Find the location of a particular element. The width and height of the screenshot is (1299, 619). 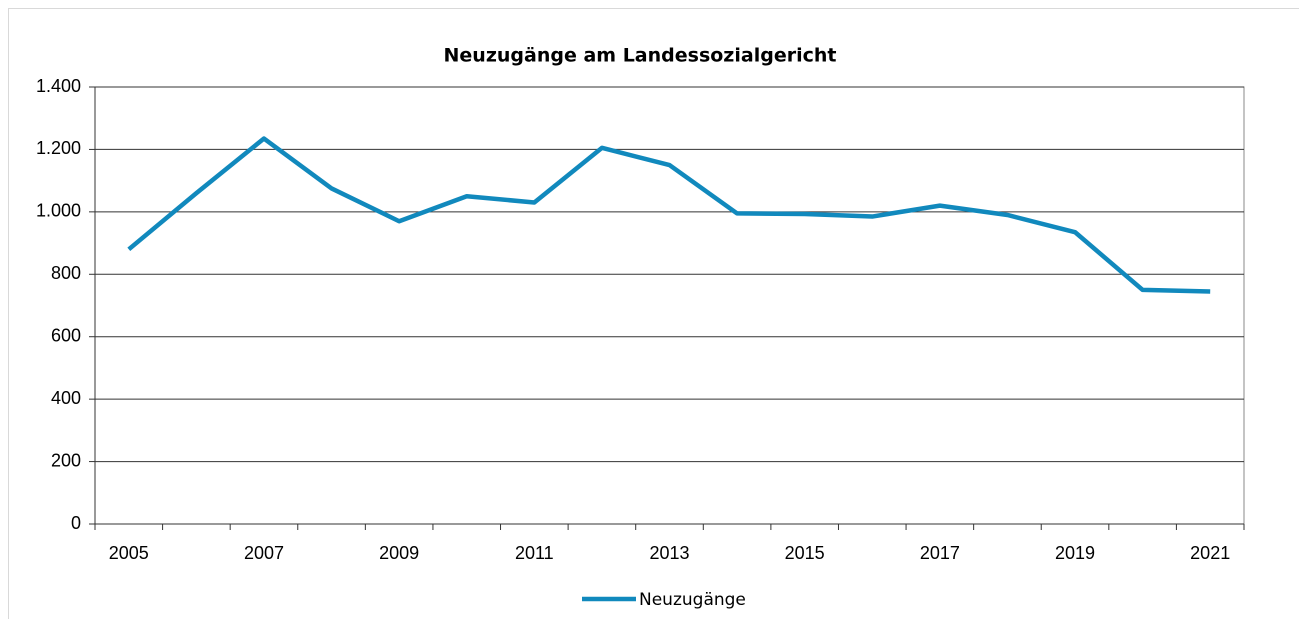

chart-title: Neuzugänge am Landessozialgericht is located at coordinates (640, 56).